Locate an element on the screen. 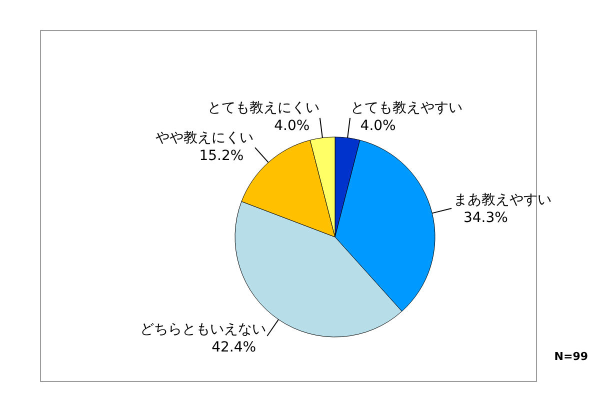 Image resolution: width=608 pixels, height=410 pixels. slice-label: どちらともいえない is located at coordinates (203, 330).